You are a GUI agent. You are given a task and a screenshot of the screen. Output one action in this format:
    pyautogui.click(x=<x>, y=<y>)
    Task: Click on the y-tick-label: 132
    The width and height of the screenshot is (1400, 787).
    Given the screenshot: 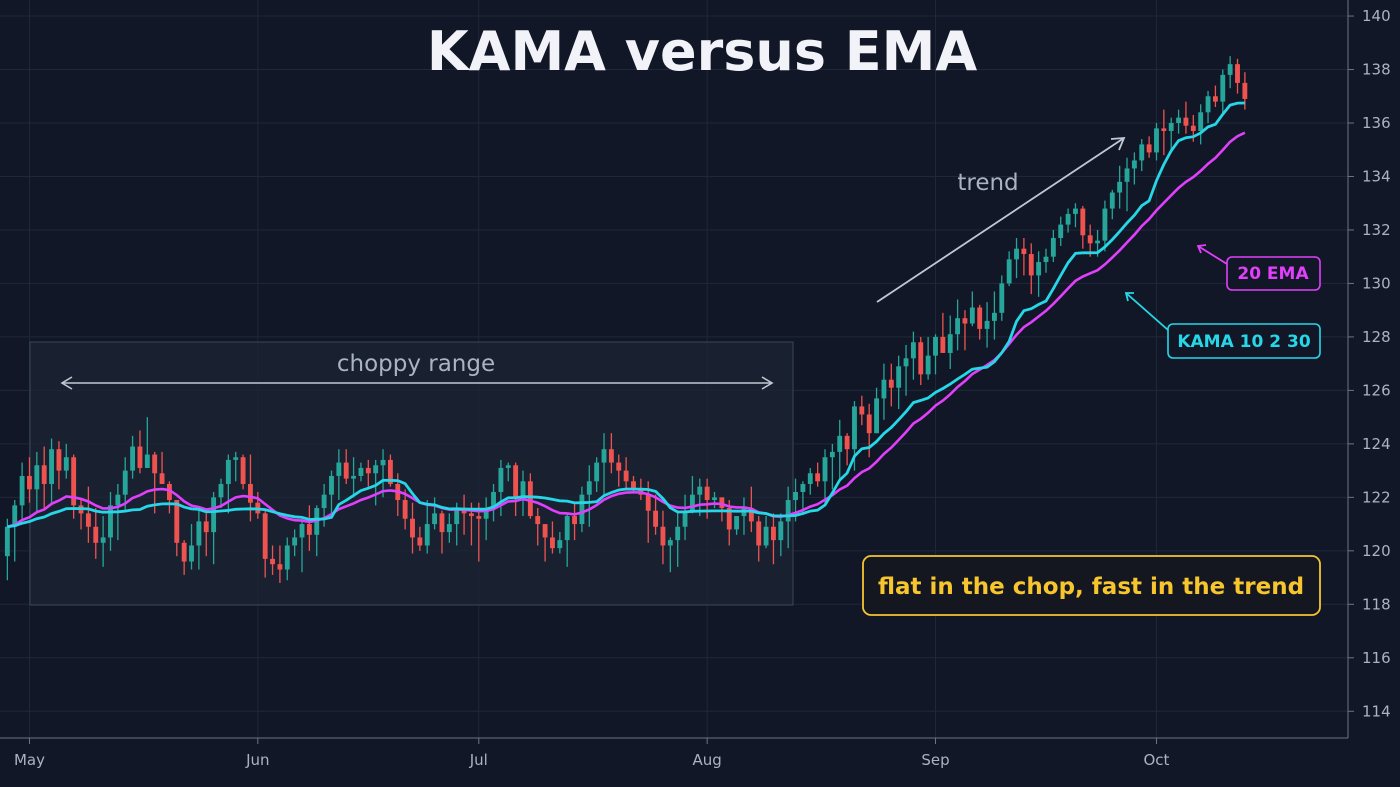 What is the action you would take?
    pyautogui.click(x=1376, y=230)
    